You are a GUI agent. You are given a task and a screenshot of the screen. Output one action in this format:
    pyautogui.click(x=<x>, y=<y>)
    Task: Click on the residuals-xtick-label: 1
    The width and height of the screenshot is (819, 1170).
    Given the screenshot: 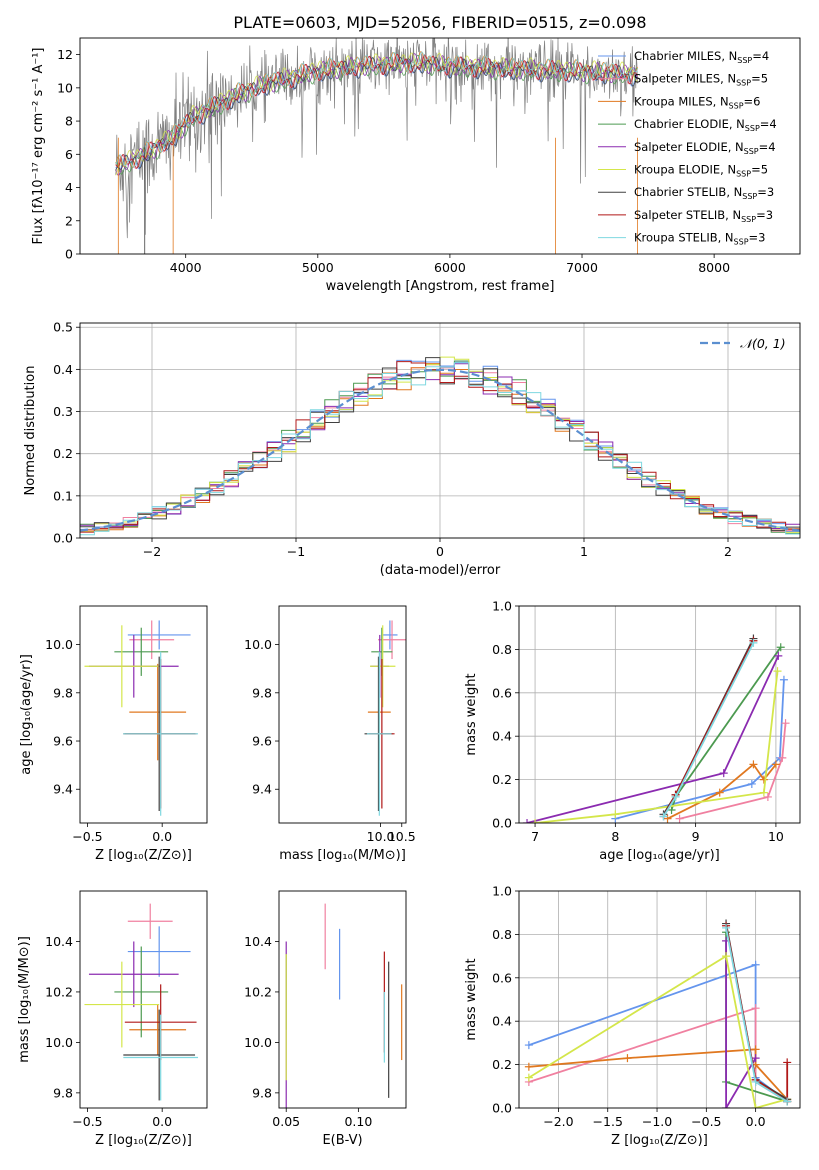 What is the action you would take?
    pyautogui.click(x=584, y=551)
    